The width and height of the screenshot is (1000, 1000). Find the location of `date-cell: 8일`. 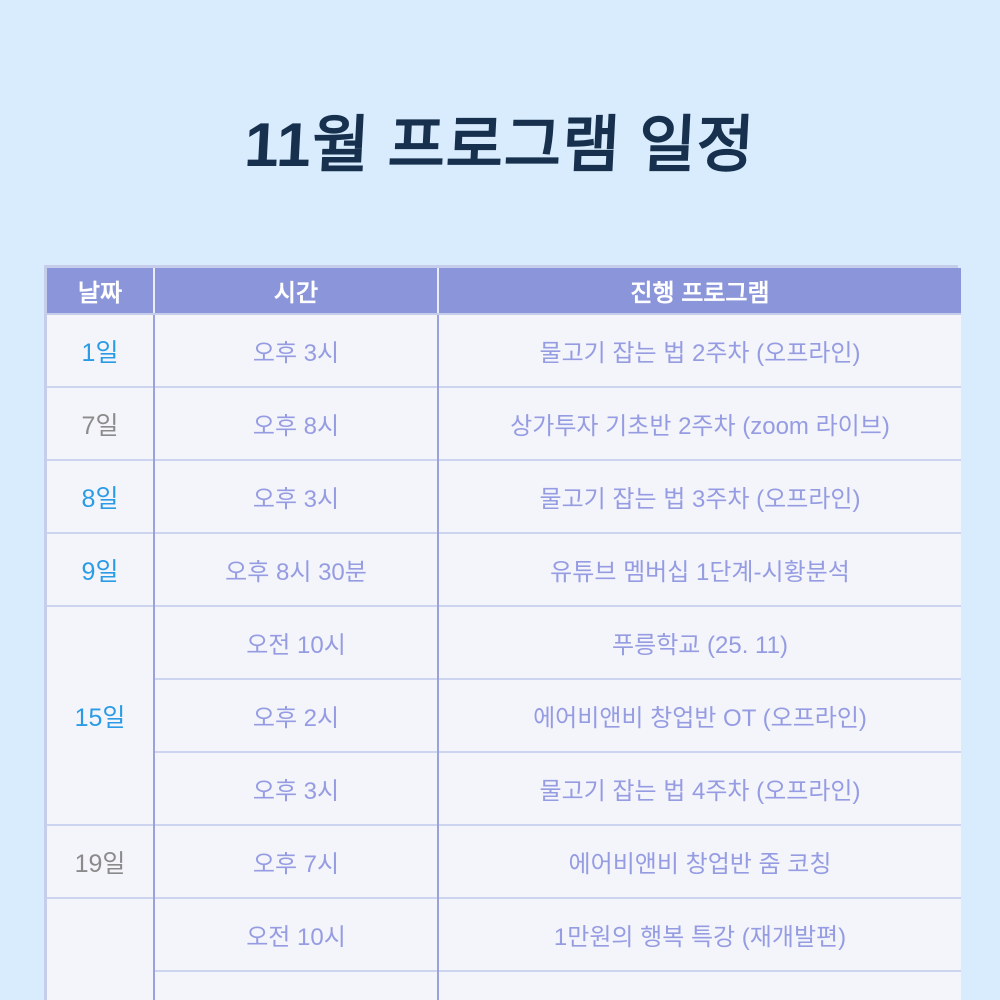

date-cell: 8일 is located at coordinates (100, 496).